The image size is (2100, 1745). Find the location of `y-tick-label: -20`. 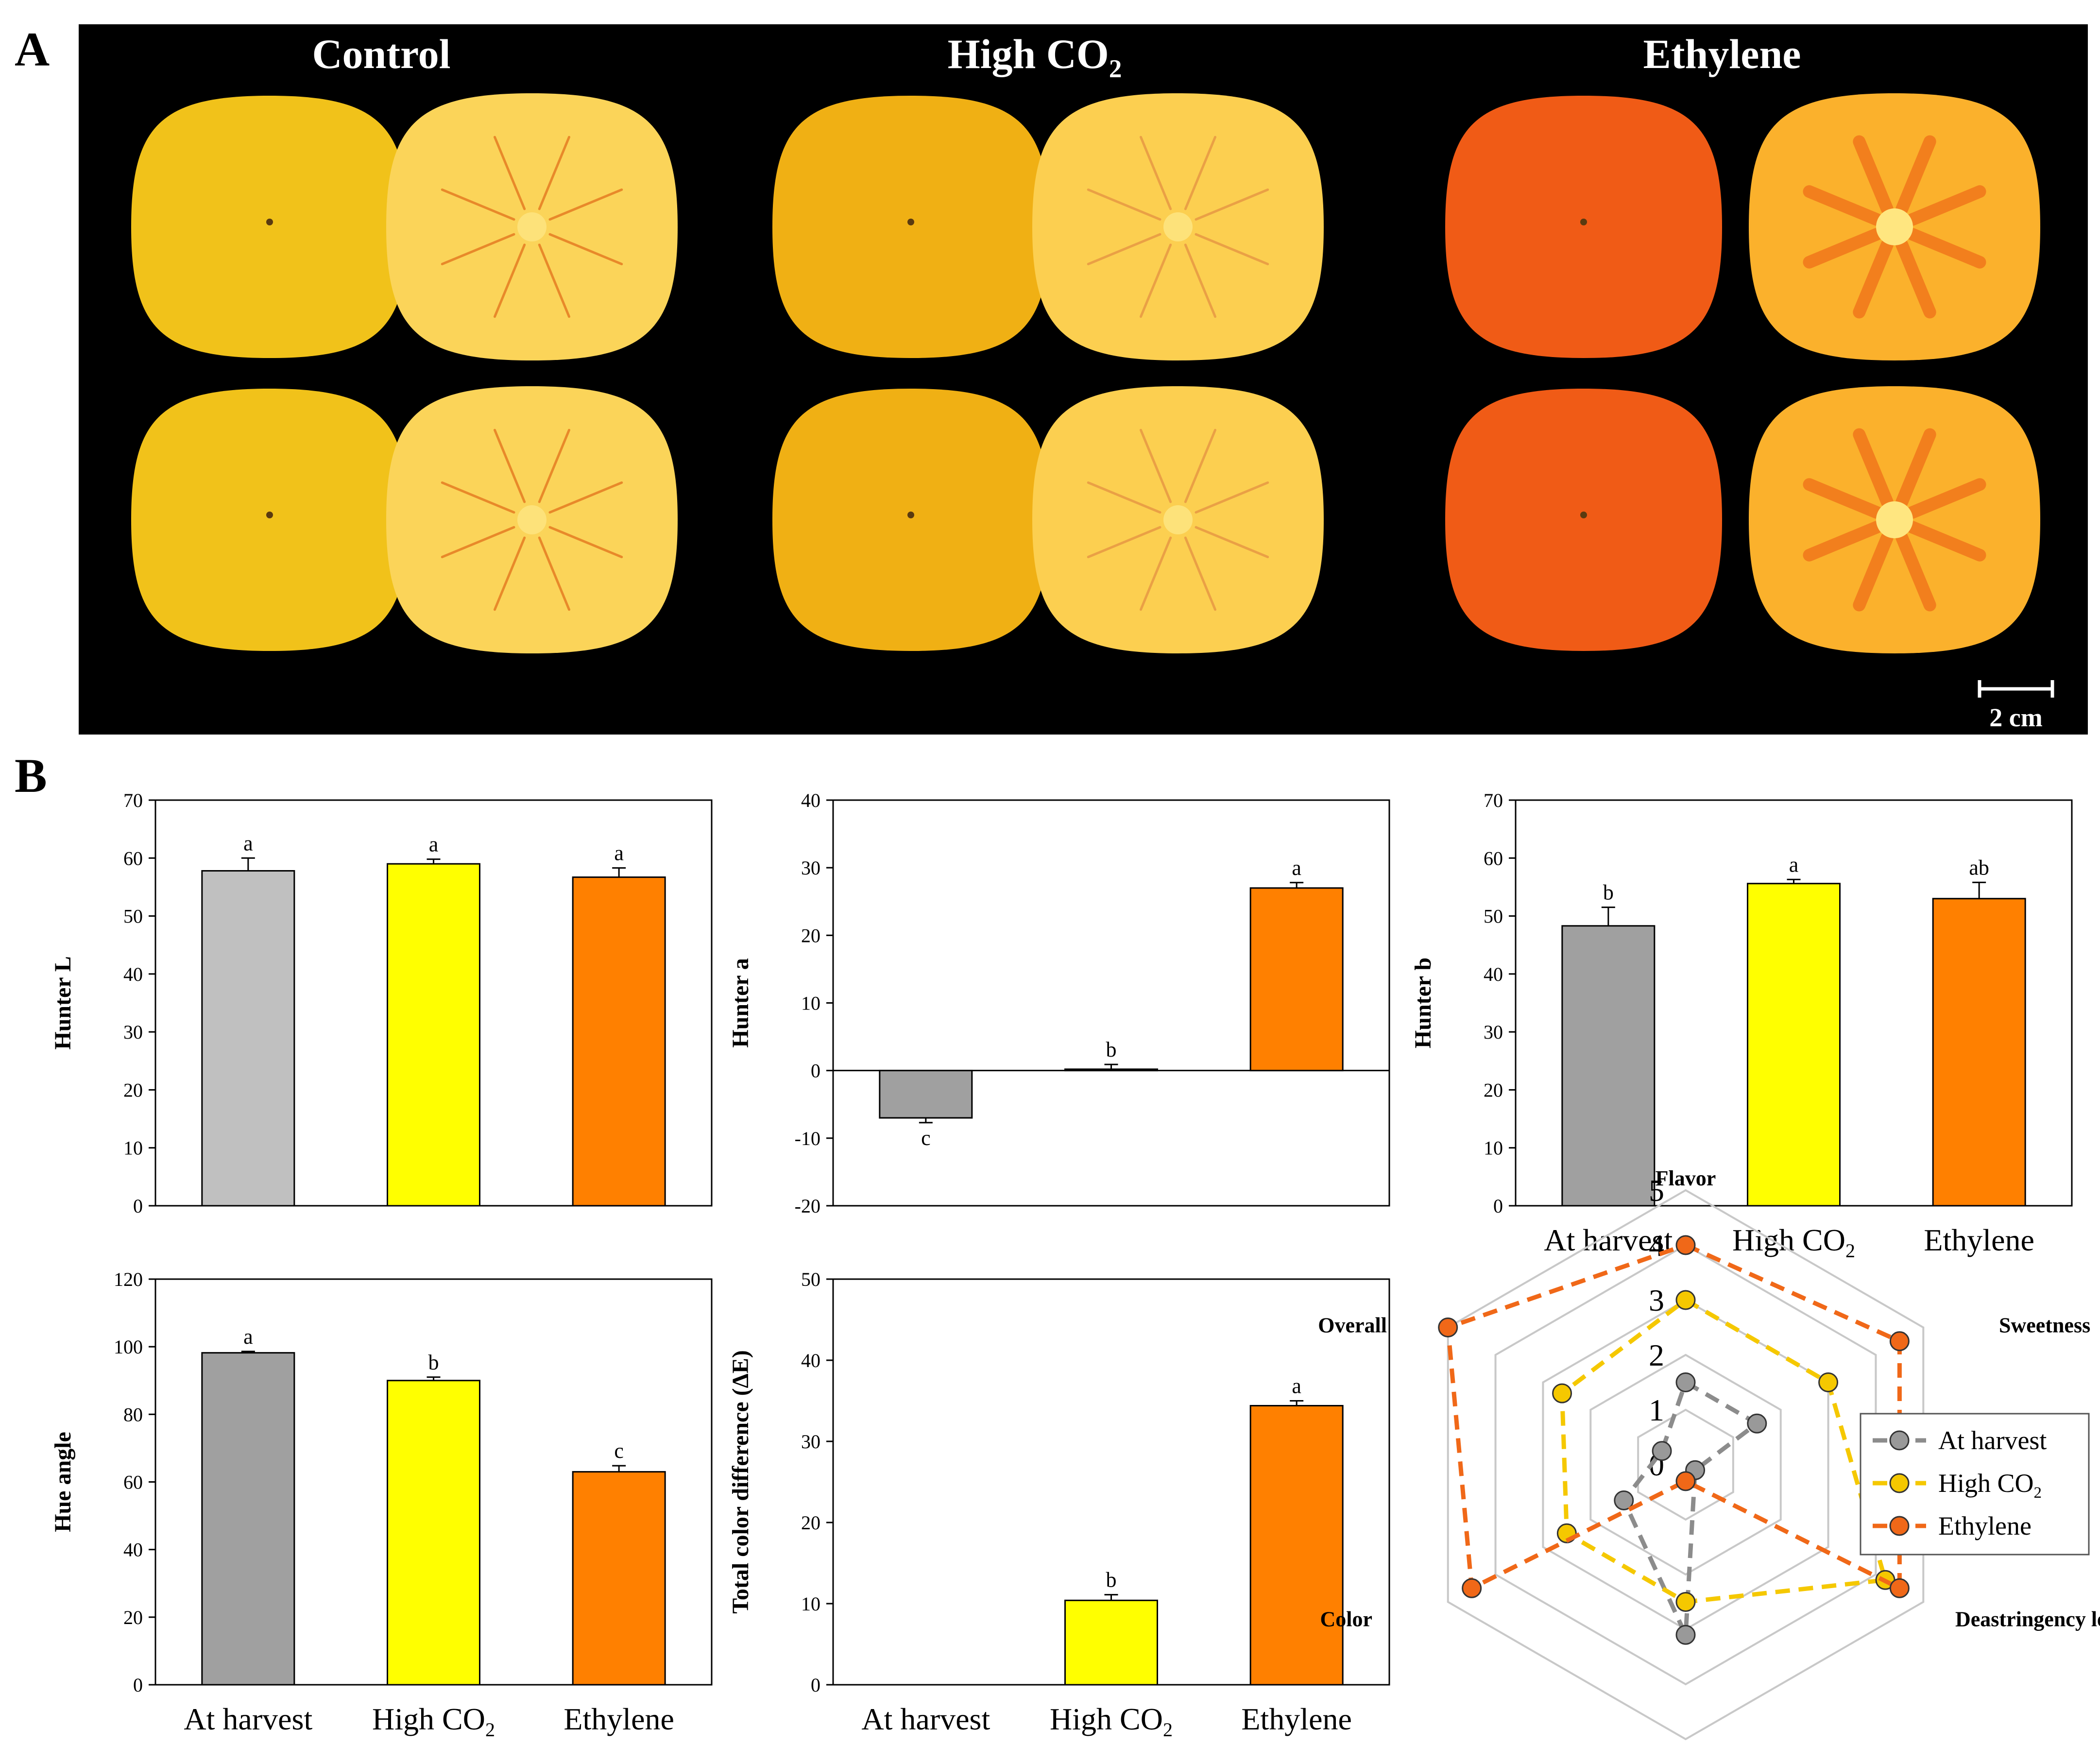

y-tick-label: -20 is located at coordinates (807, 1206).